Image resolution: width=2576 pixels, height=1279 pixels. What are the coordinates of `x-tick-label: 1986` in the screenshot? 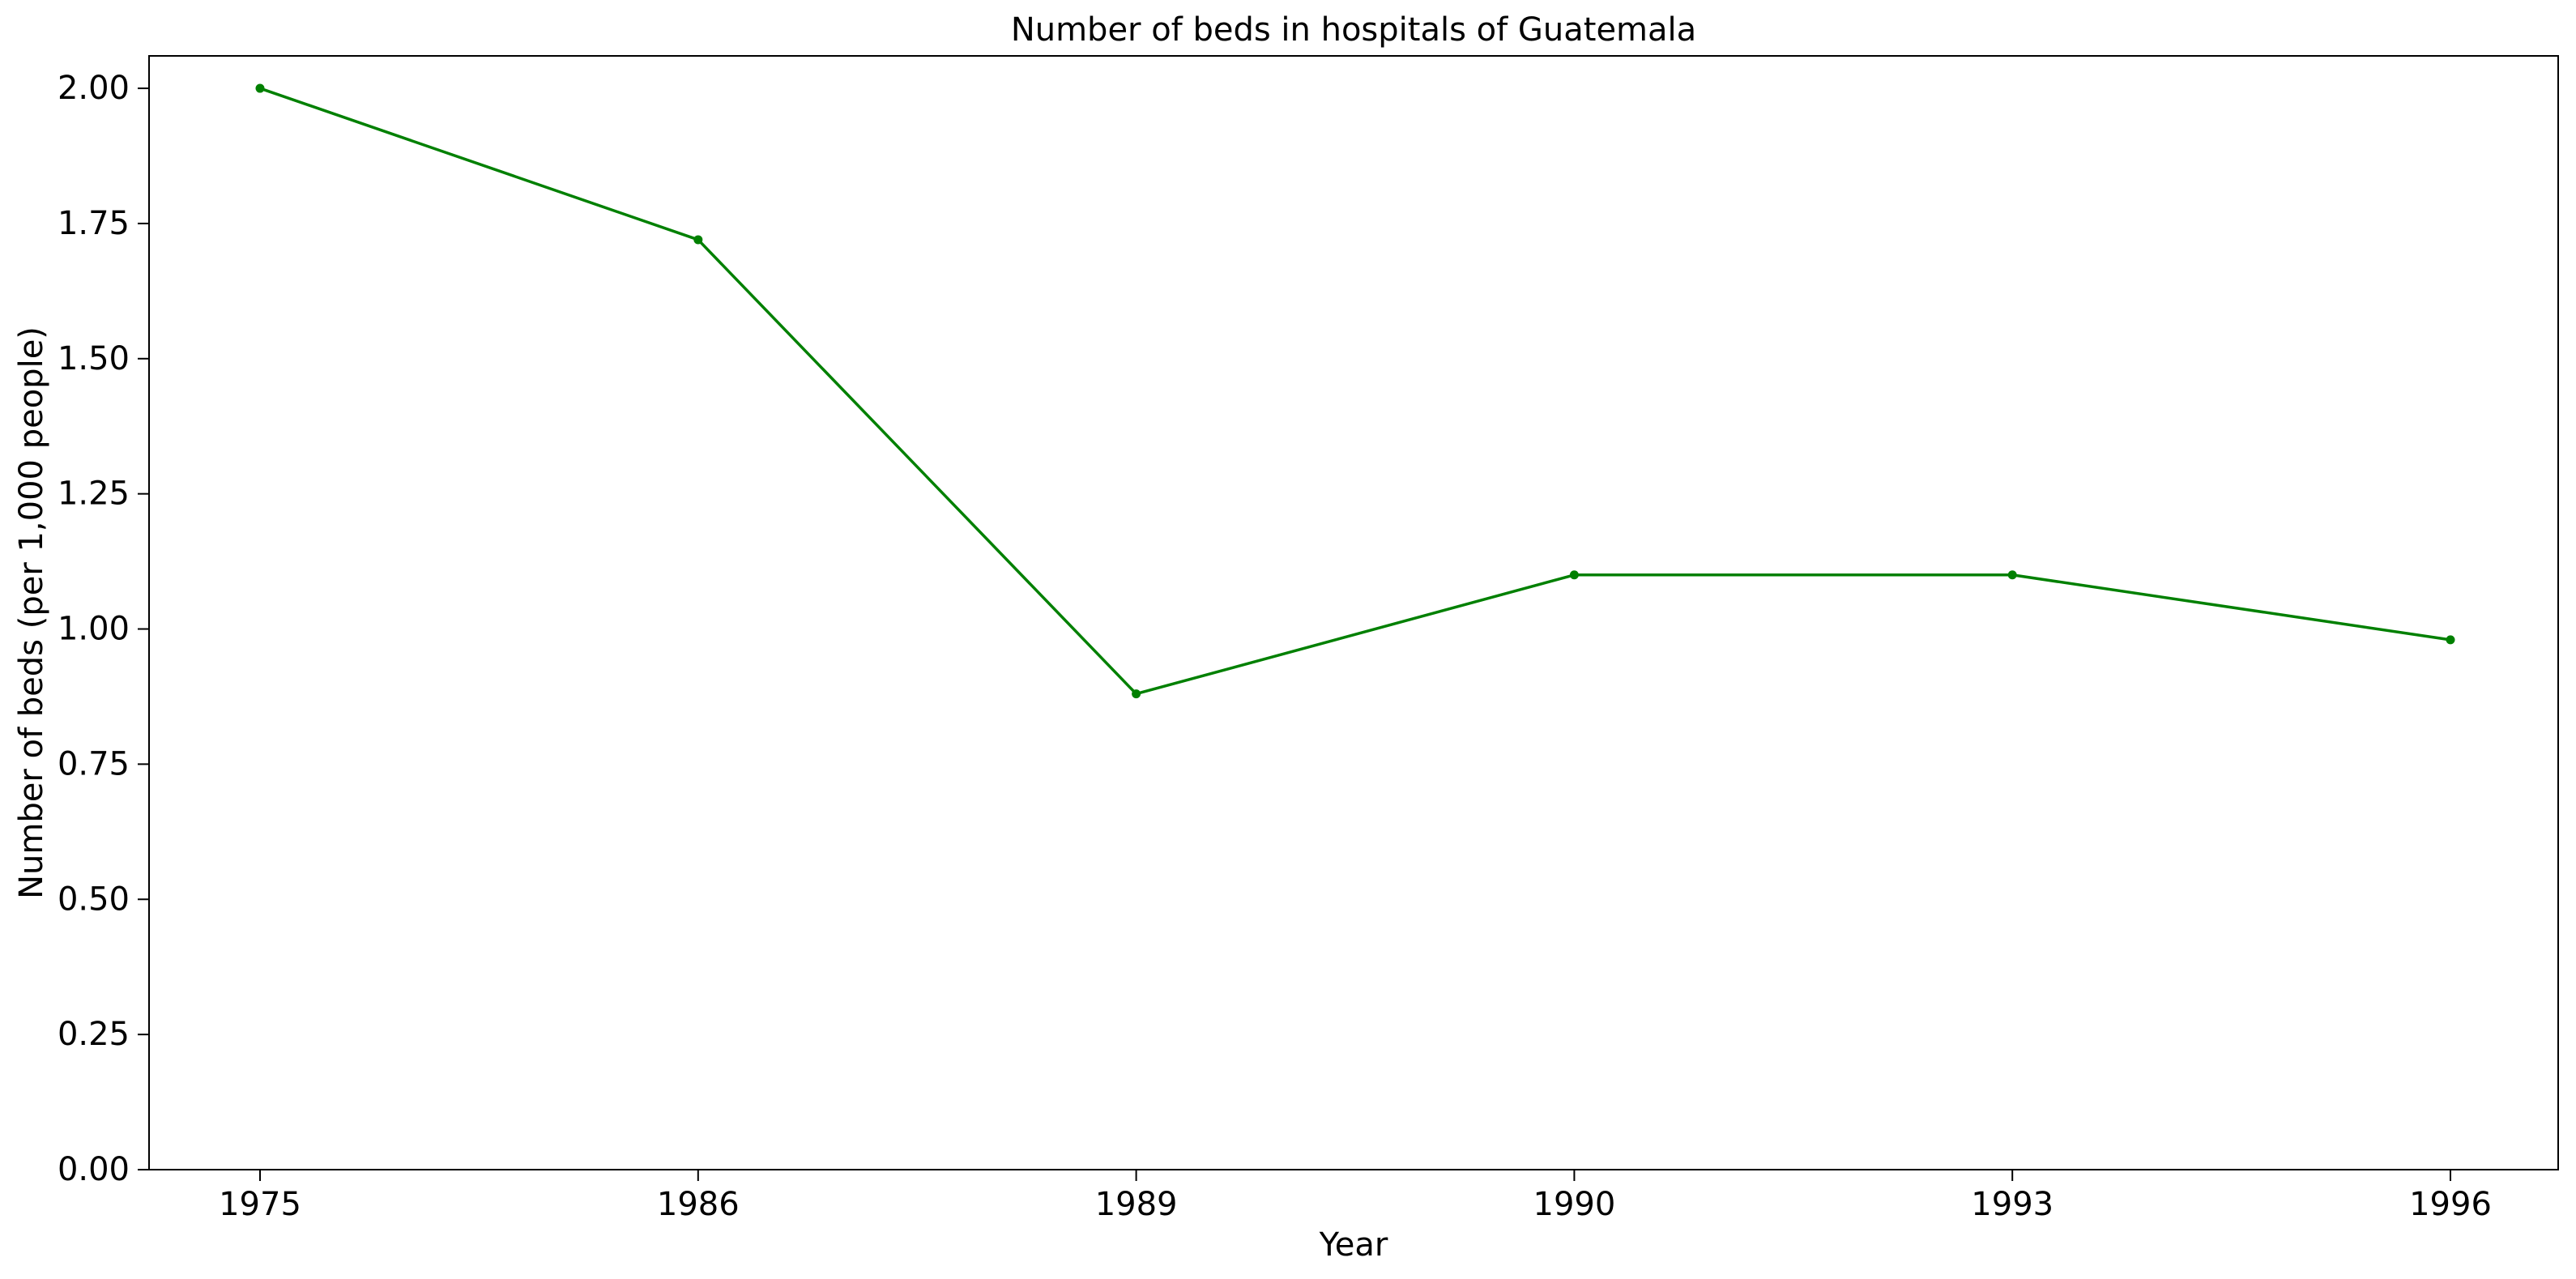 It's located at (699, 1204).